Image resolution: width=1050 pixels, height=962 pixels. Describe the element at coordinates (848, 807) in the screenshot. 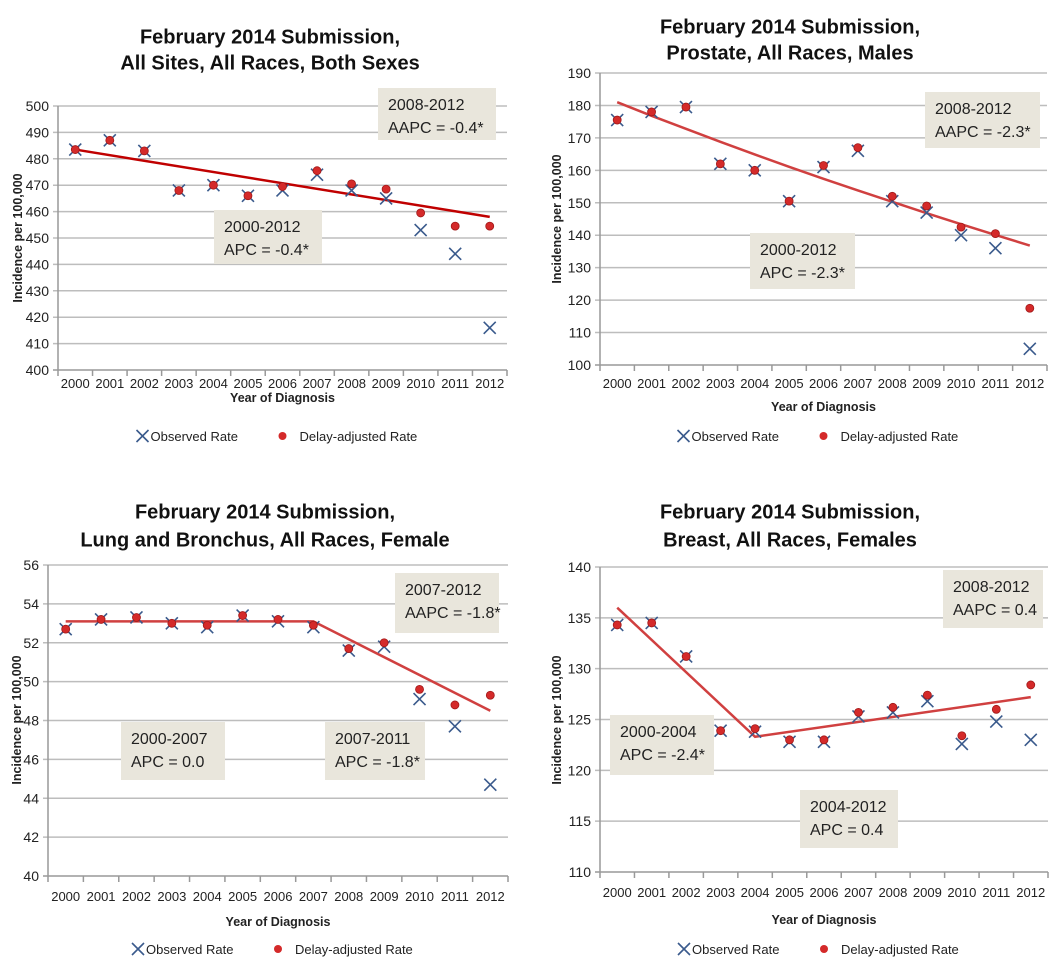

I see `annotation-text: 2004-2012` at that location.